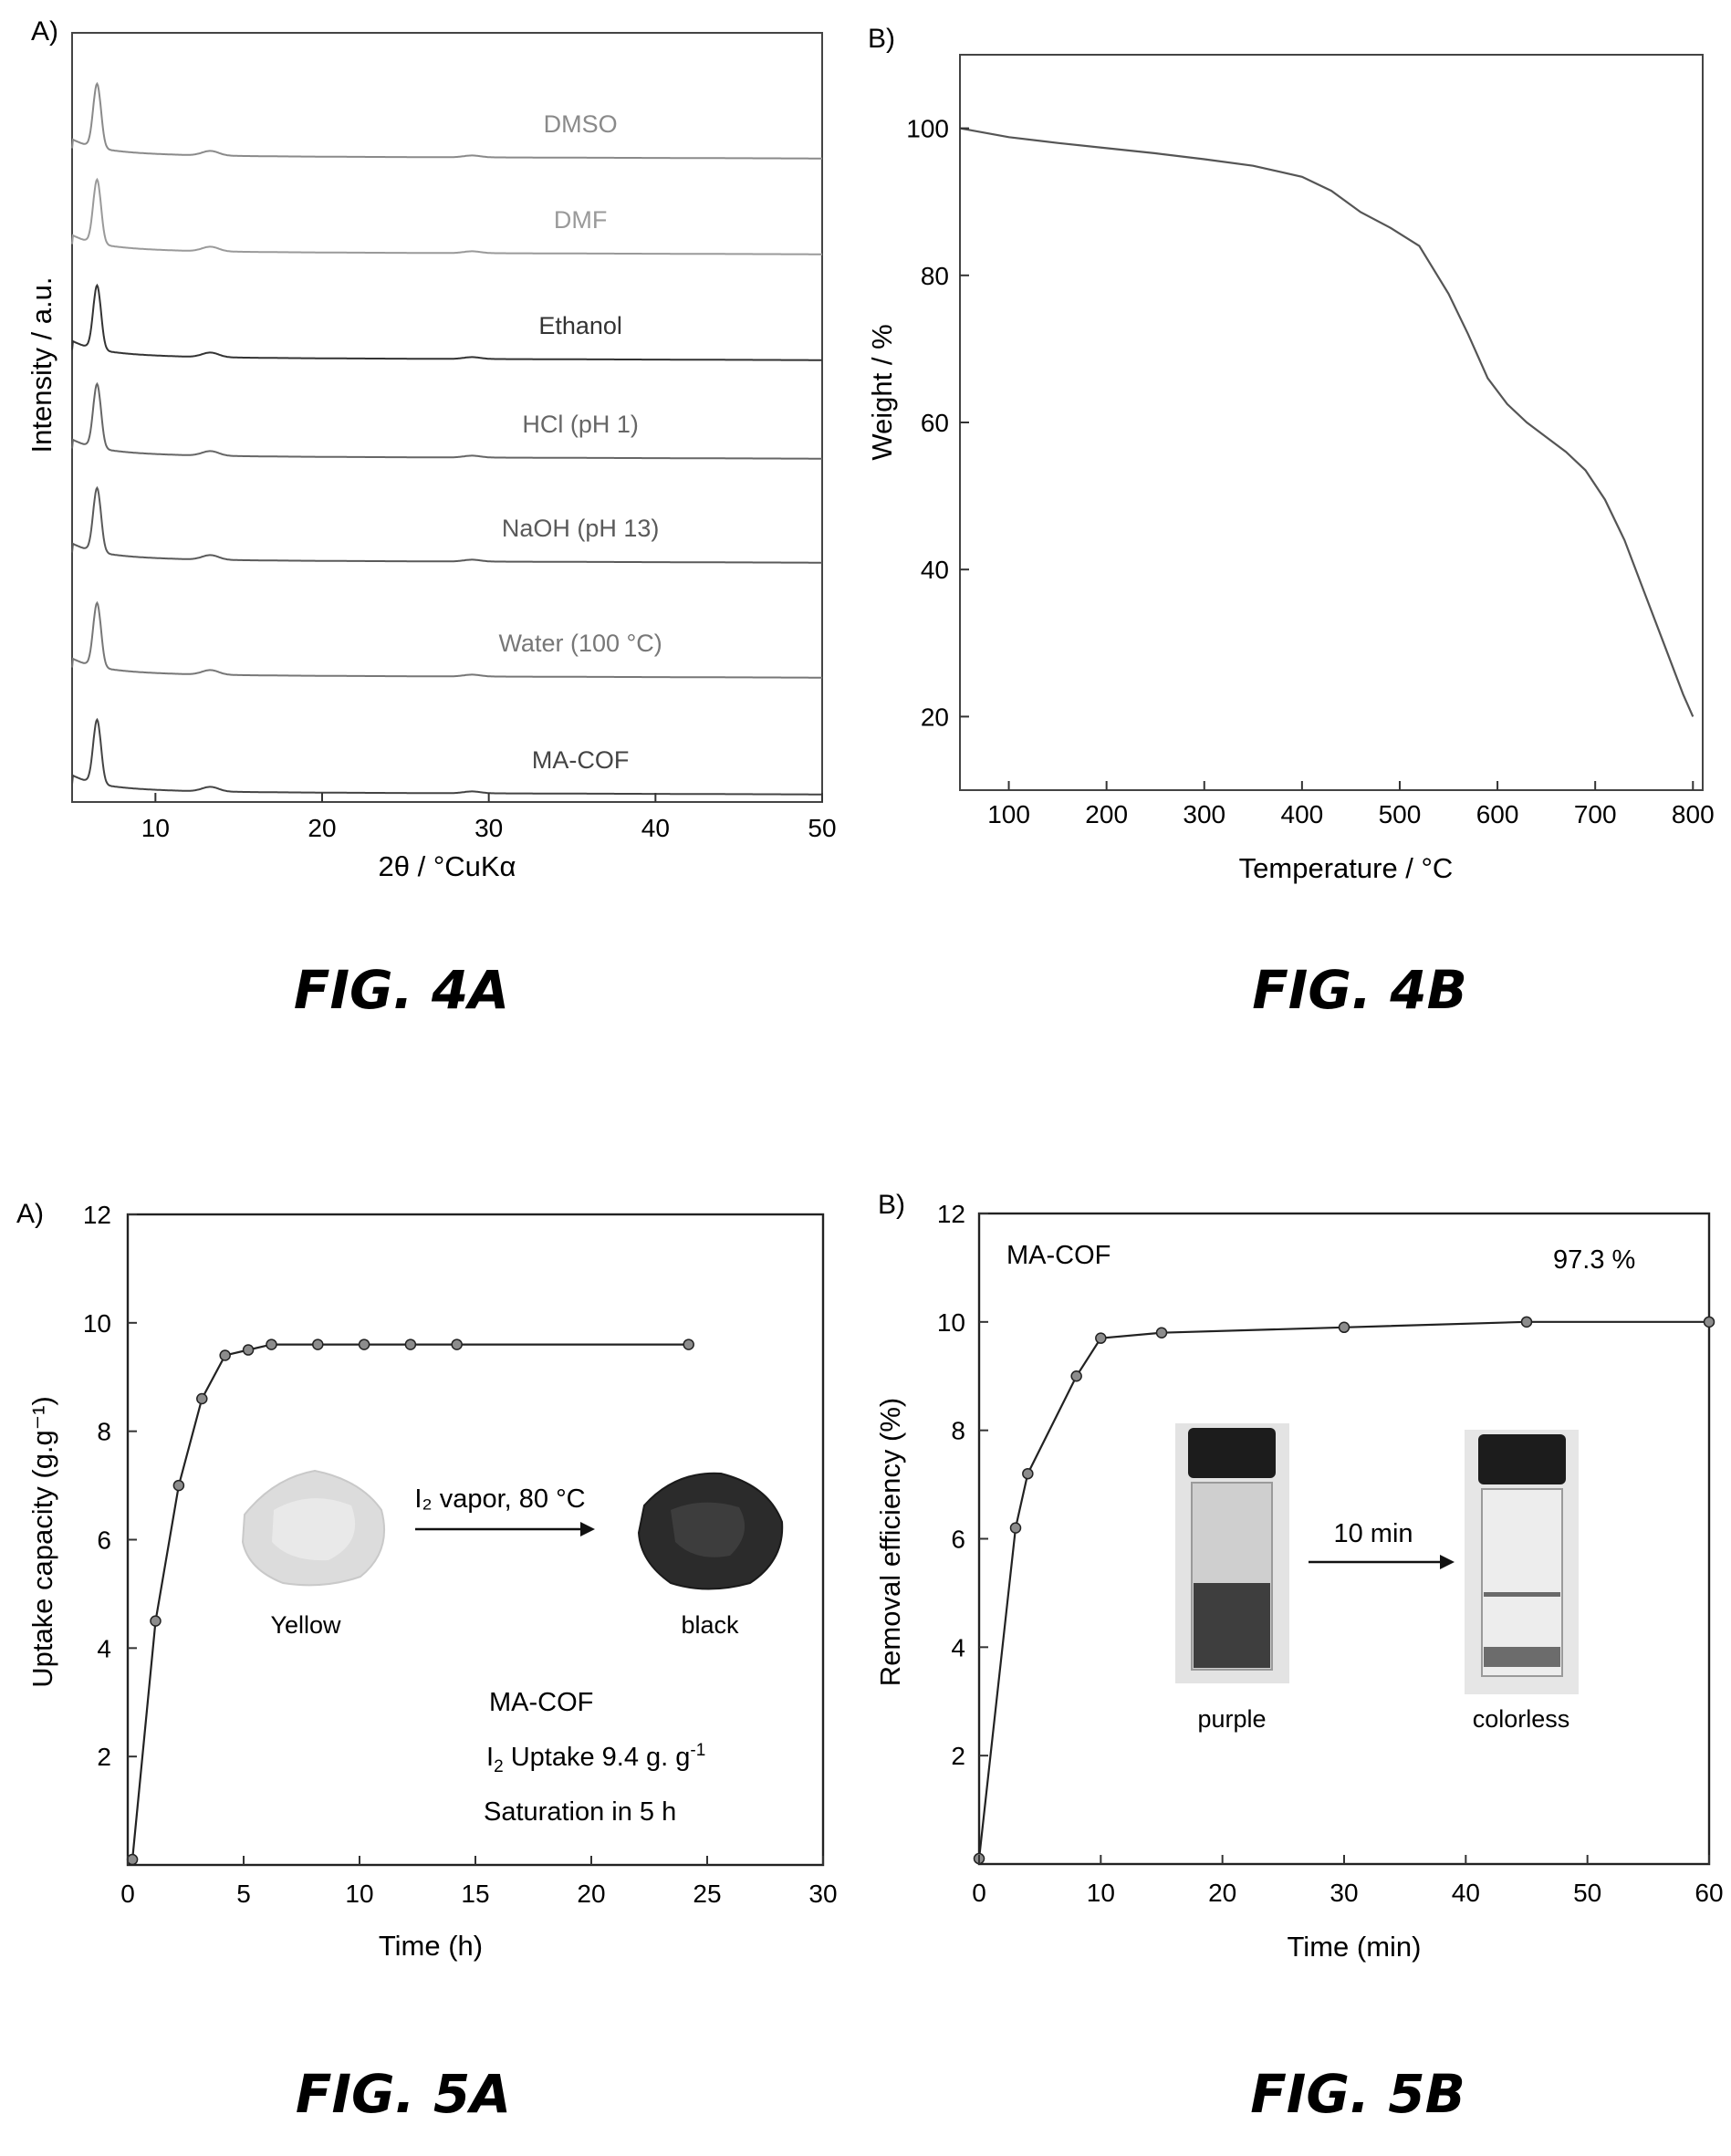 The image size is (1731, 2156). I want to click on black-powder-highlight, so click(708, 1530).